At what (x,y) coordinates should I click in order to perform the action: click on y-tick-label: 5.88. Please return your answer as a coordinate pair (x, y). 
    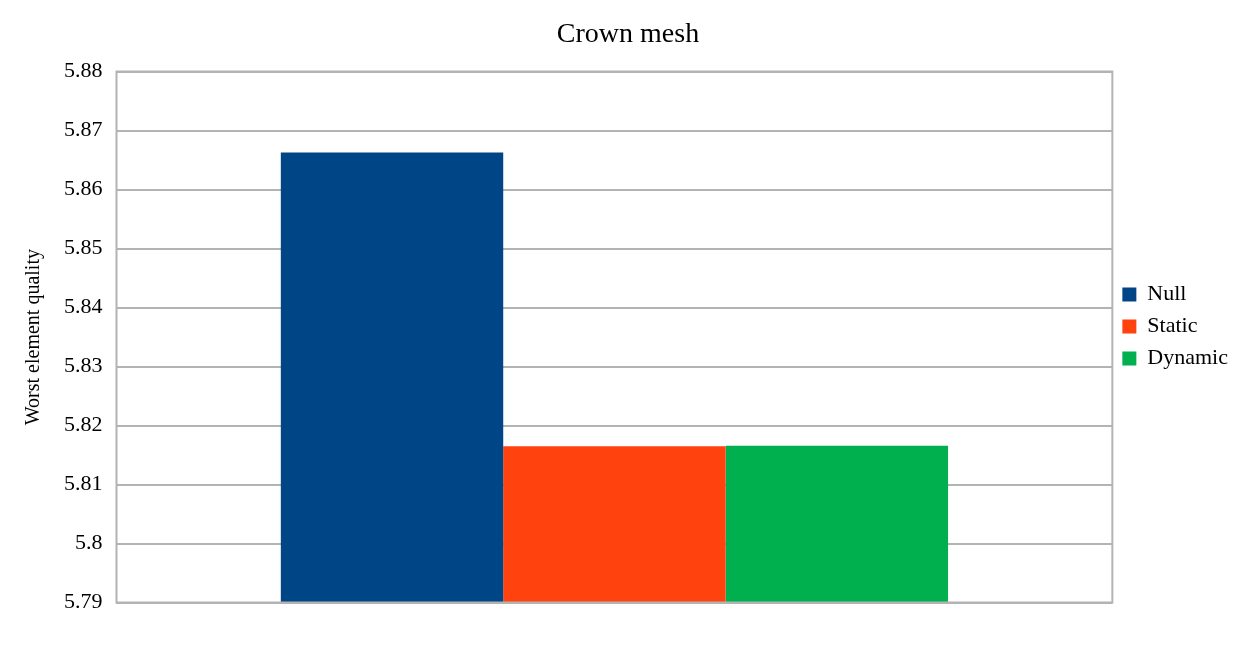
    Looking at the image, I should click on (83, 70).